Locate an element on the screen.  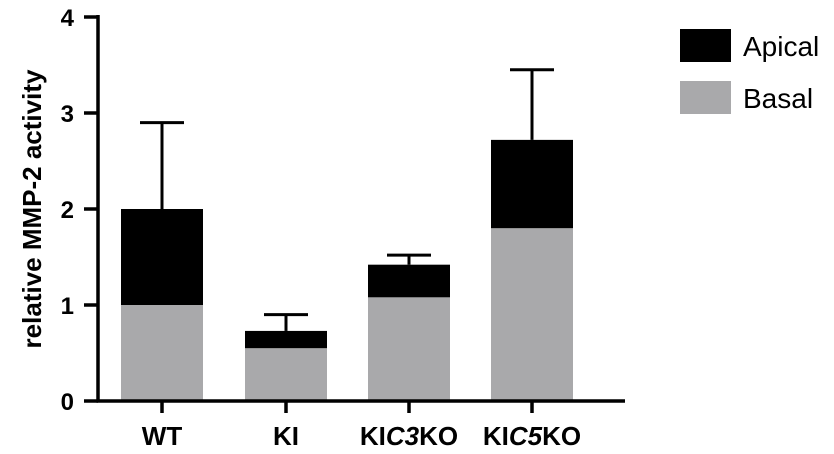
bar-apical-kic3ko is located at coordinates (409, 281).